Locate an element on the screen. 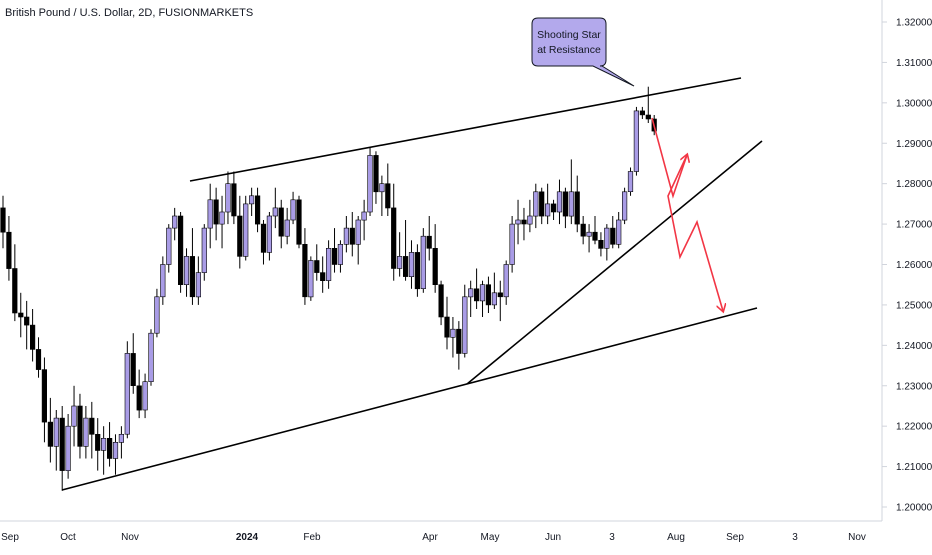 Image resolution: width=932 pixels, height=555 pixels. projection-arrow-down is located at coordinates (695, 232).